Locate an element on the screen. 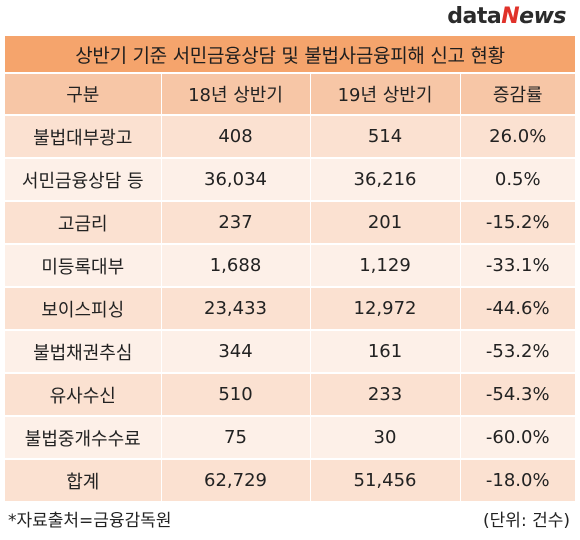  table-row: 불법채권추심 344 161 -53.2% is located at coordinates (290, 352).